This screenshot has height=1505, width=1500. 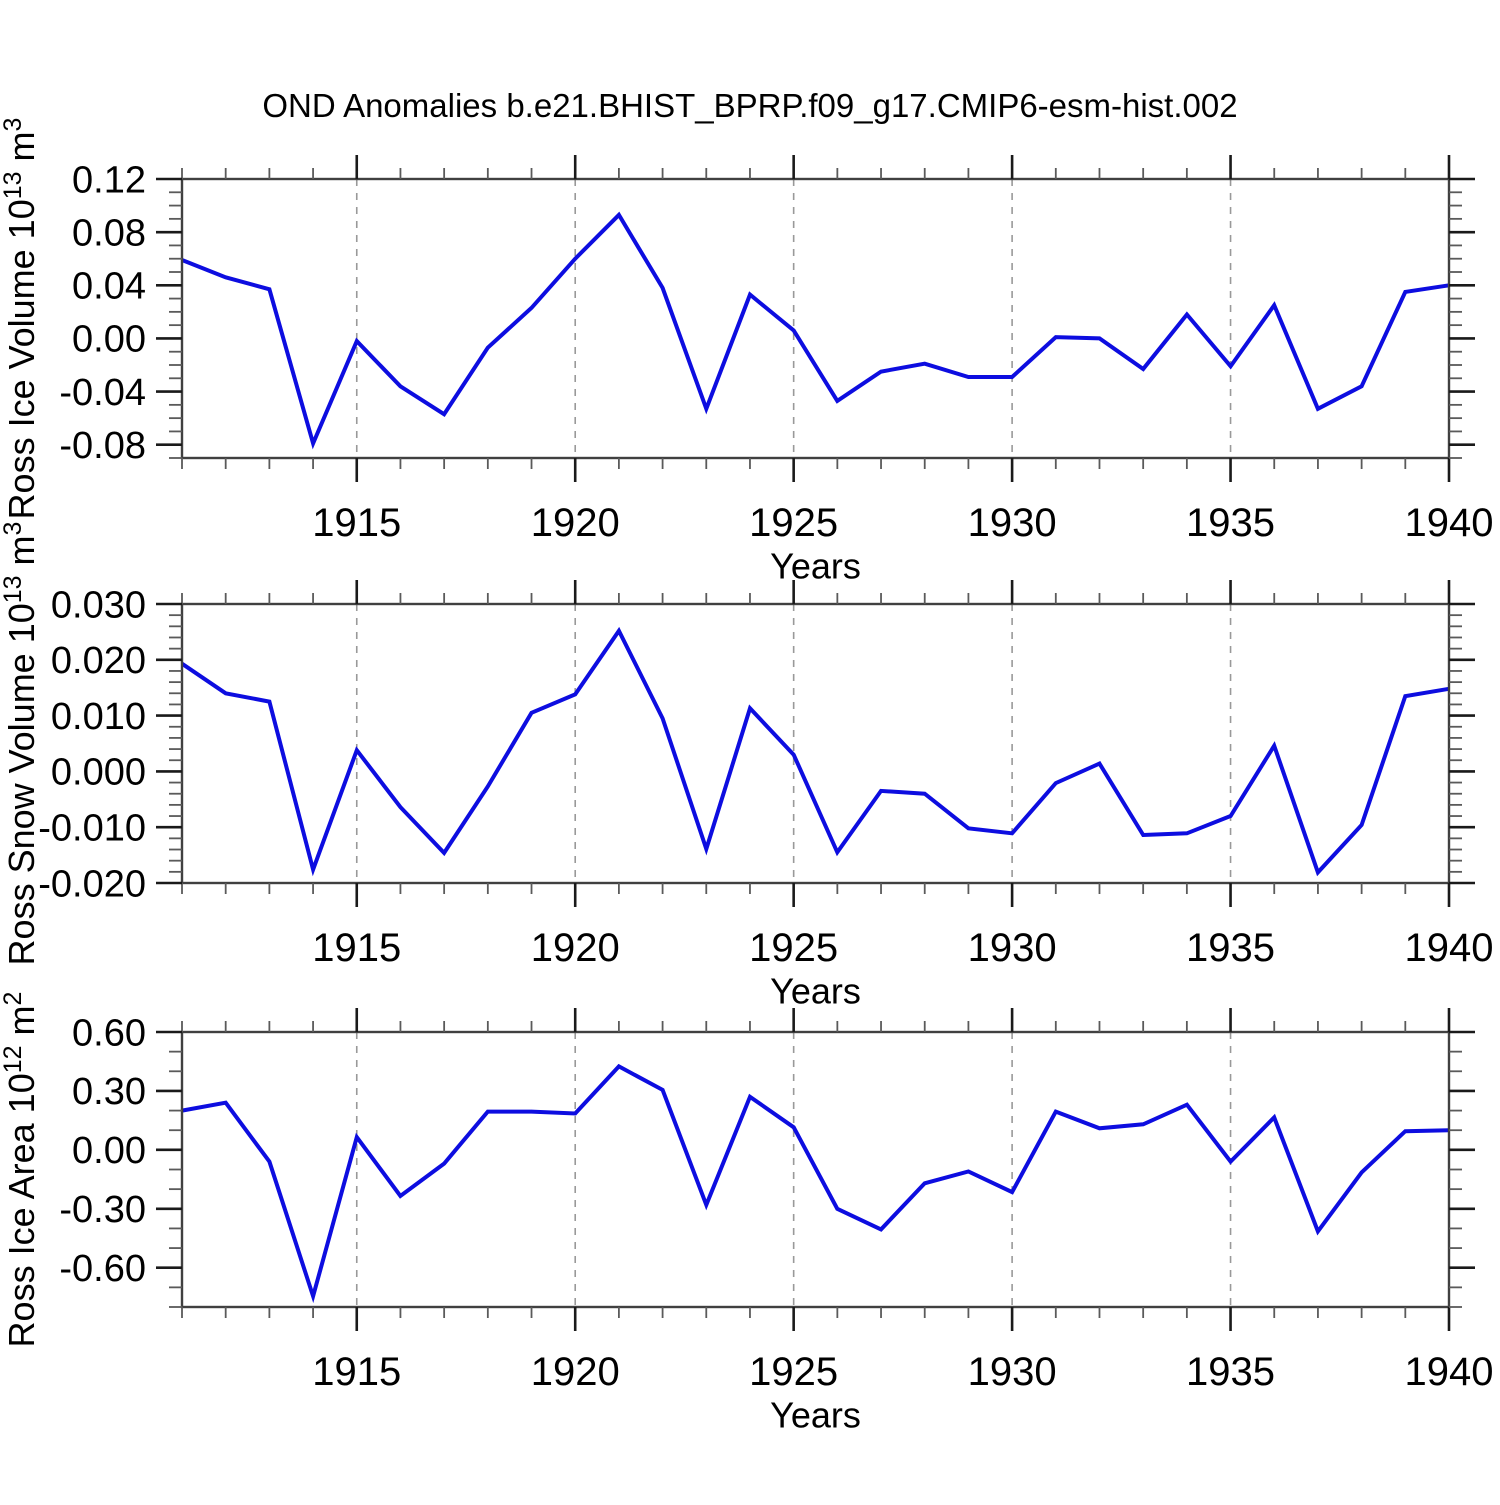 I want to click on y-tick-label: 0.30, so click(x=109, y=1092).